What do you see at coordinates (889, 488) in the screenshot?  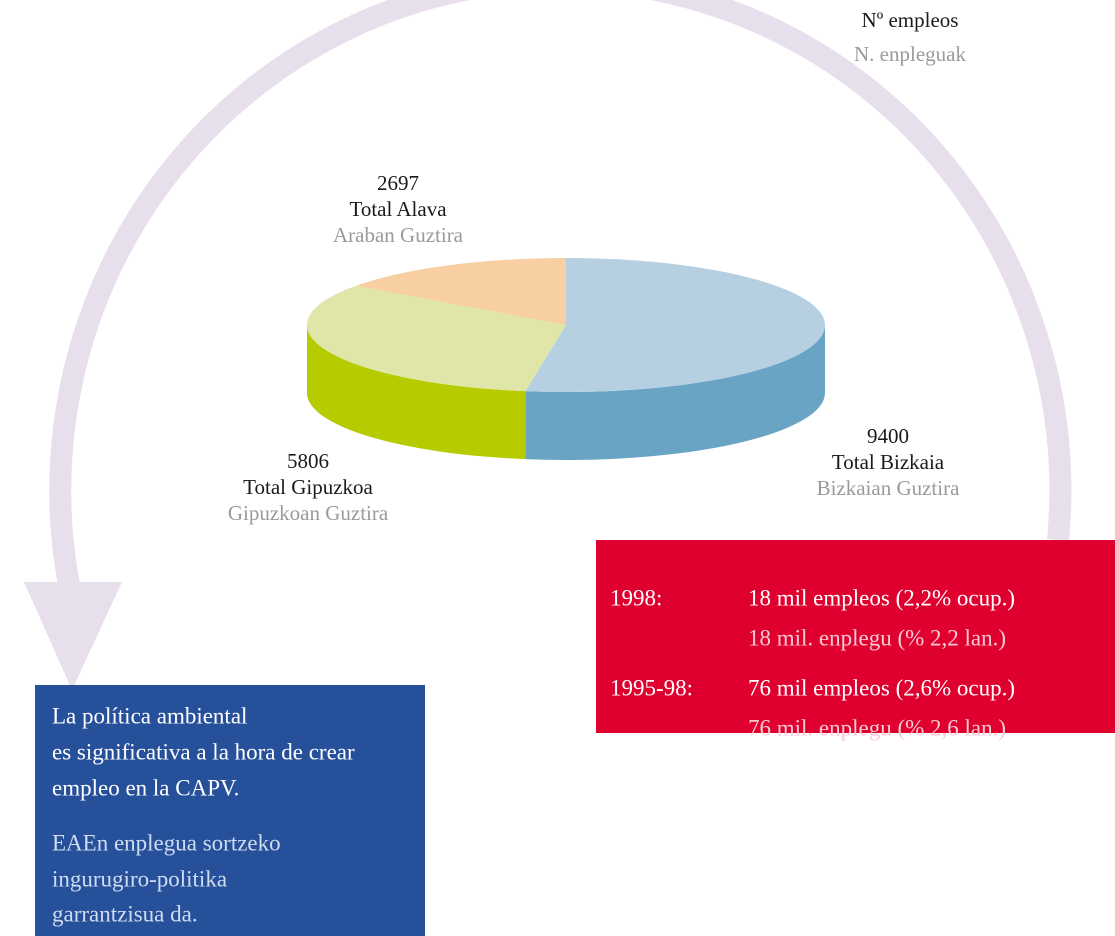 I see `category-label-eu: Bizkaian Guztira` at bounding box center [889, 488].